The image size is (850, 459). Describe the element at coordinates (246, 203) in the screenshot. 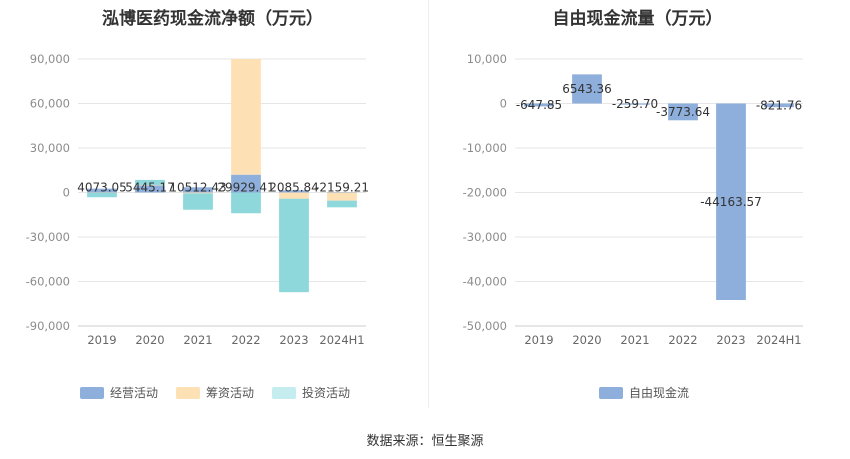

I see `chart1-bar-投资活动-2022` at that location.